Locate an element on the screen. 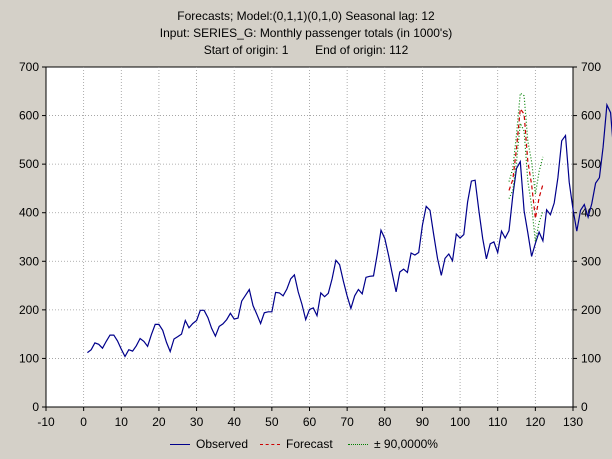  forecast-series-line is located at coordinates (526, 163).